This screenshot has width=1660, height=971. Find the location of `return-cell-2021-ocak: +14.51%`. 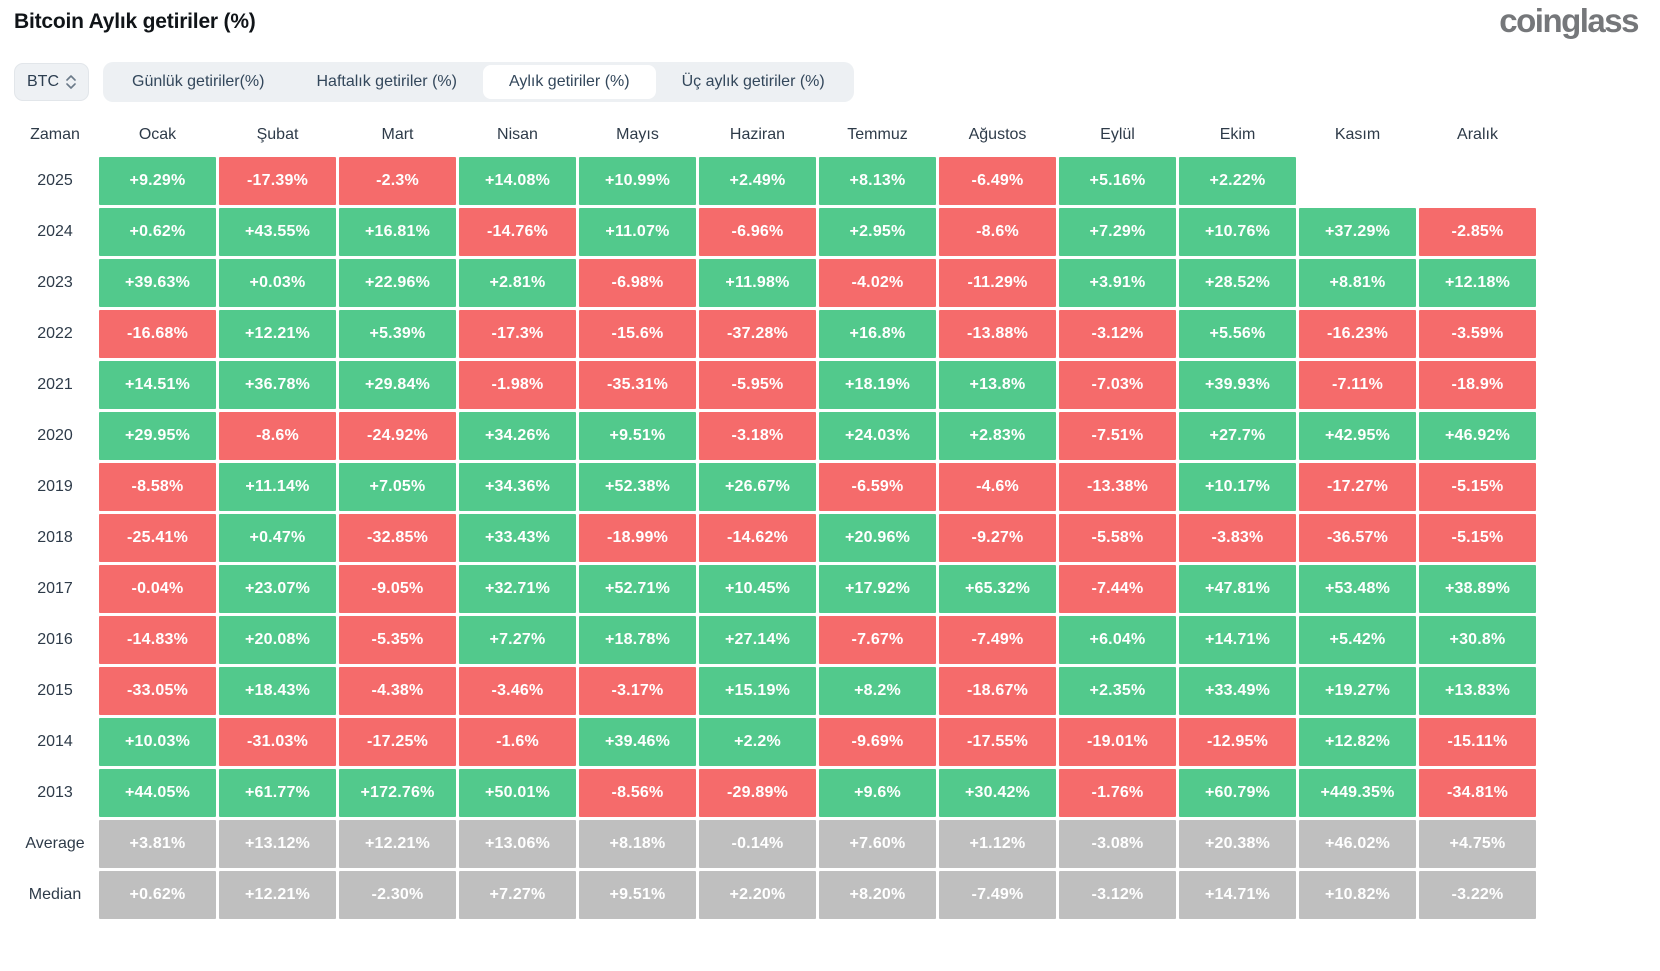

return-cell-2021-ocak: +14.51% is located at coordinates (157, 385).